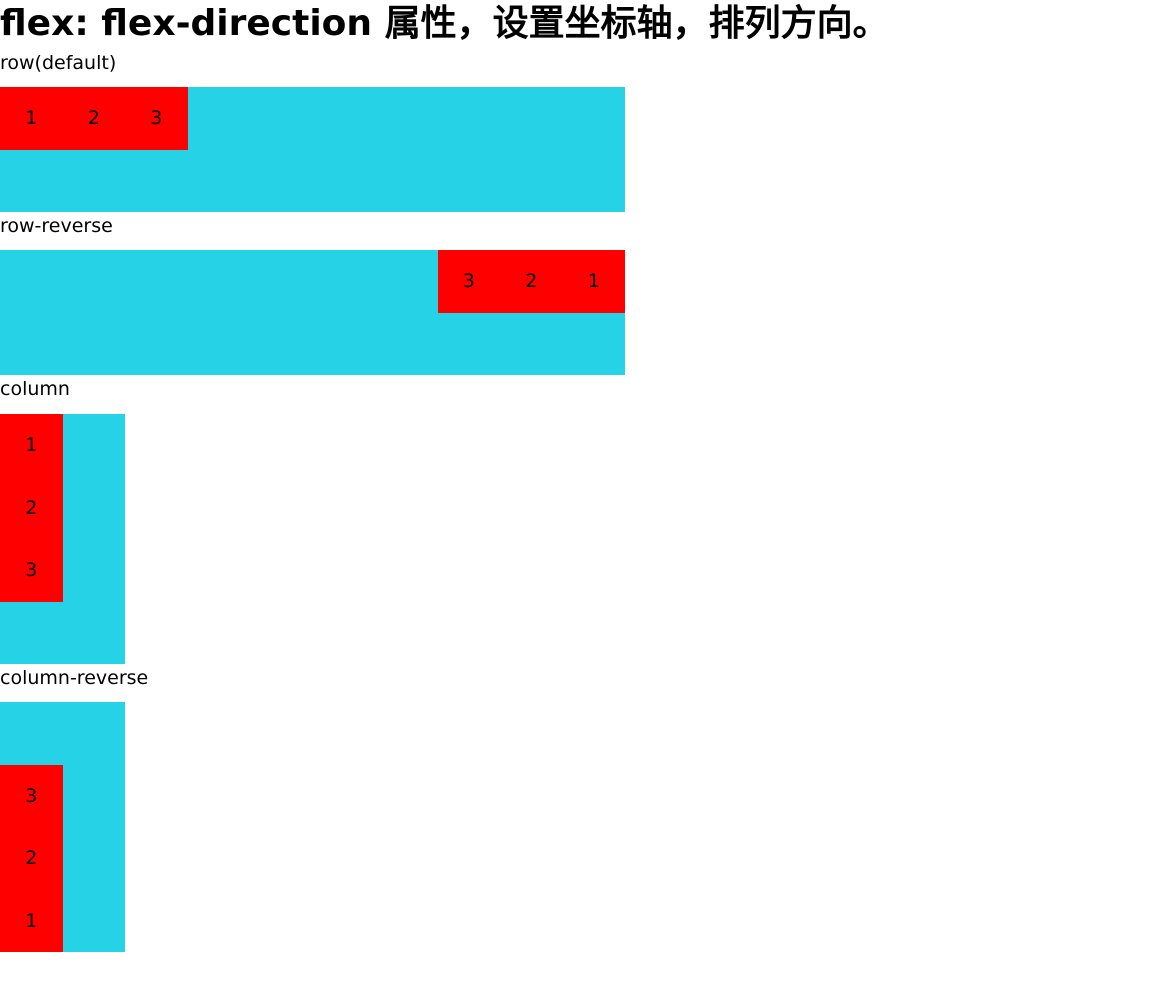 Image resolution: width=1165 pixels, height=1004 pixels. What do you see at coordinates (444, 23) in the screenshot?
I see `page-title: flex: flex-direction 属性，设置坐标轴，排列方向。` at bounding box center [444, 23].